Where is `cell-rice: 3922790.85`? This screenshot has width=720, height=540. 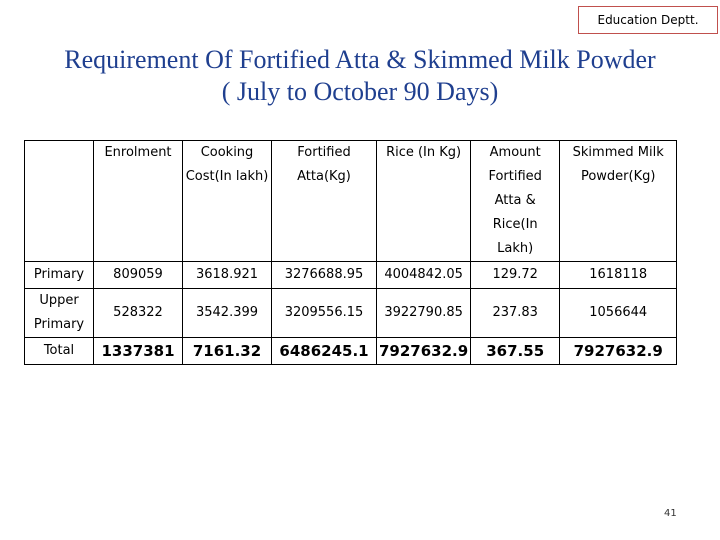
cell-rice: 3922790.85 is located at coordinates (423, 313).